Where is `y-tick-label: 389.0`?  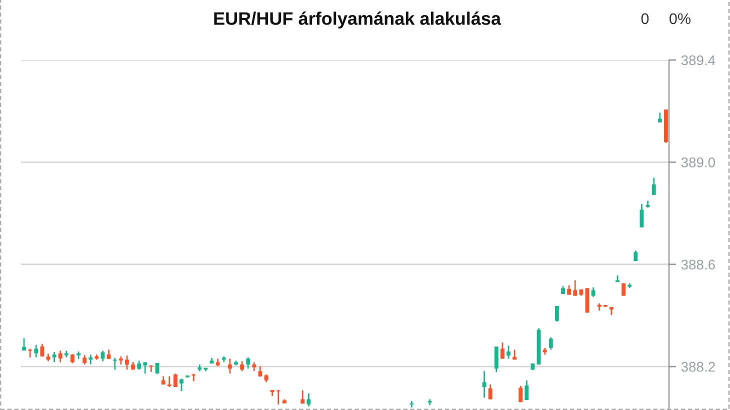
y-tick-label: 389.0 is located at coordinates (698, 163).